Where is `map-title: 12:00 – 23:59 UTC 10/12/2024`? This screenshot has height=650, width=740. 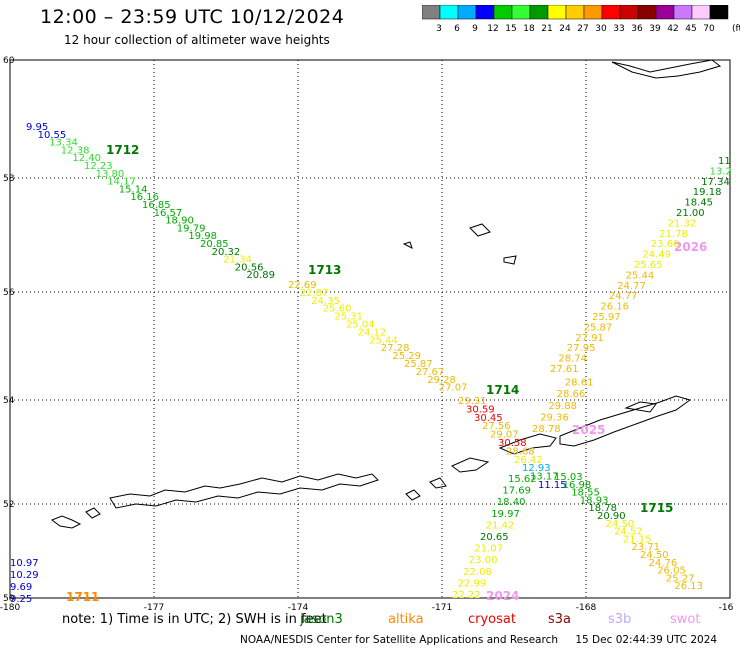
map-title: 12:00 – 23:59 UTC 10/12/2024 is located at coordinates (192, 17).